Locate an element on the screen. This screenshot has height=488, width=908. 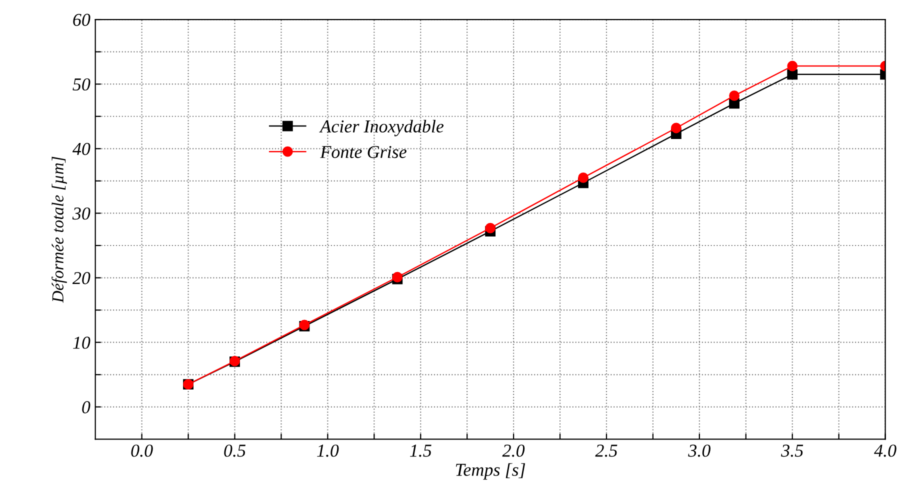
x-tick-label: 2.0 is located at coordinates (513, 450).